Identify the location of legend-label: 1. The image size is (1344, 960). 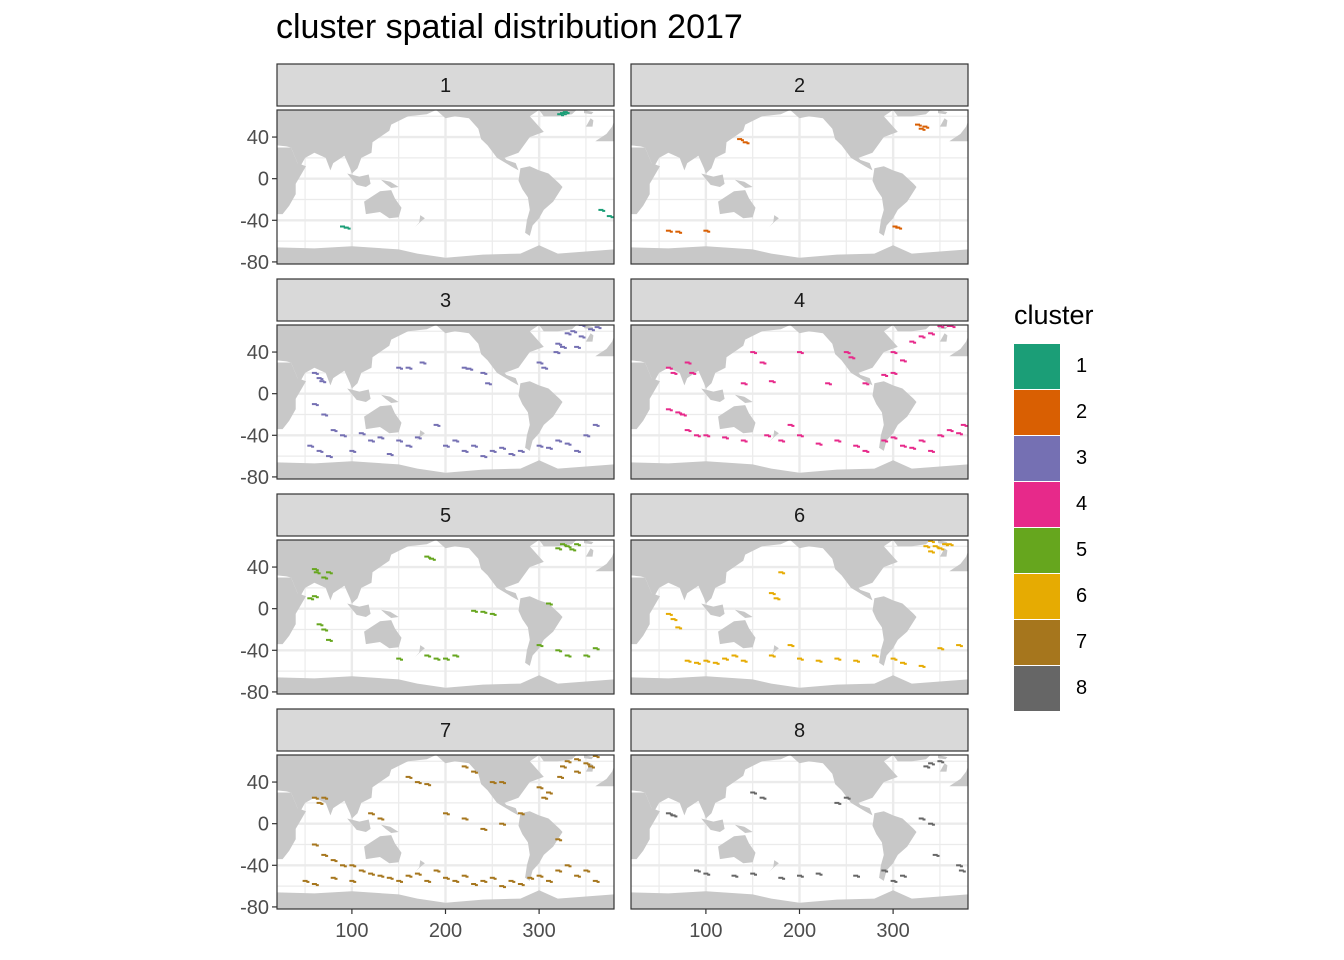
(1082, 365).